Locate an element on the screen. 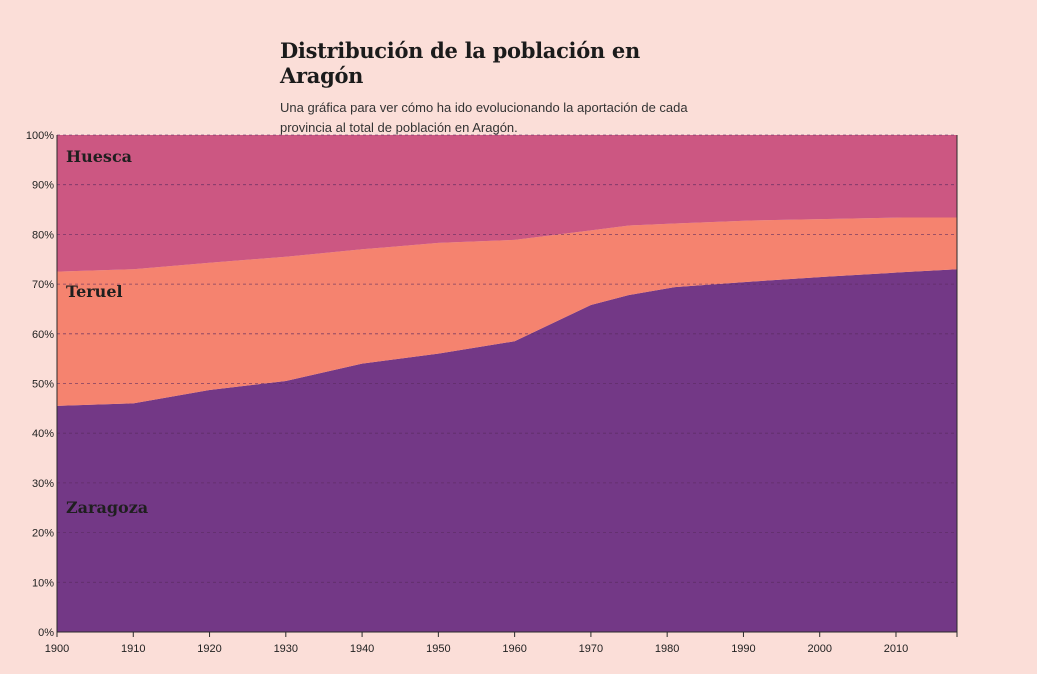 This screenshot has width=1037, height=674. x-tick-label: 1900 is located at coordinates (57, 649).